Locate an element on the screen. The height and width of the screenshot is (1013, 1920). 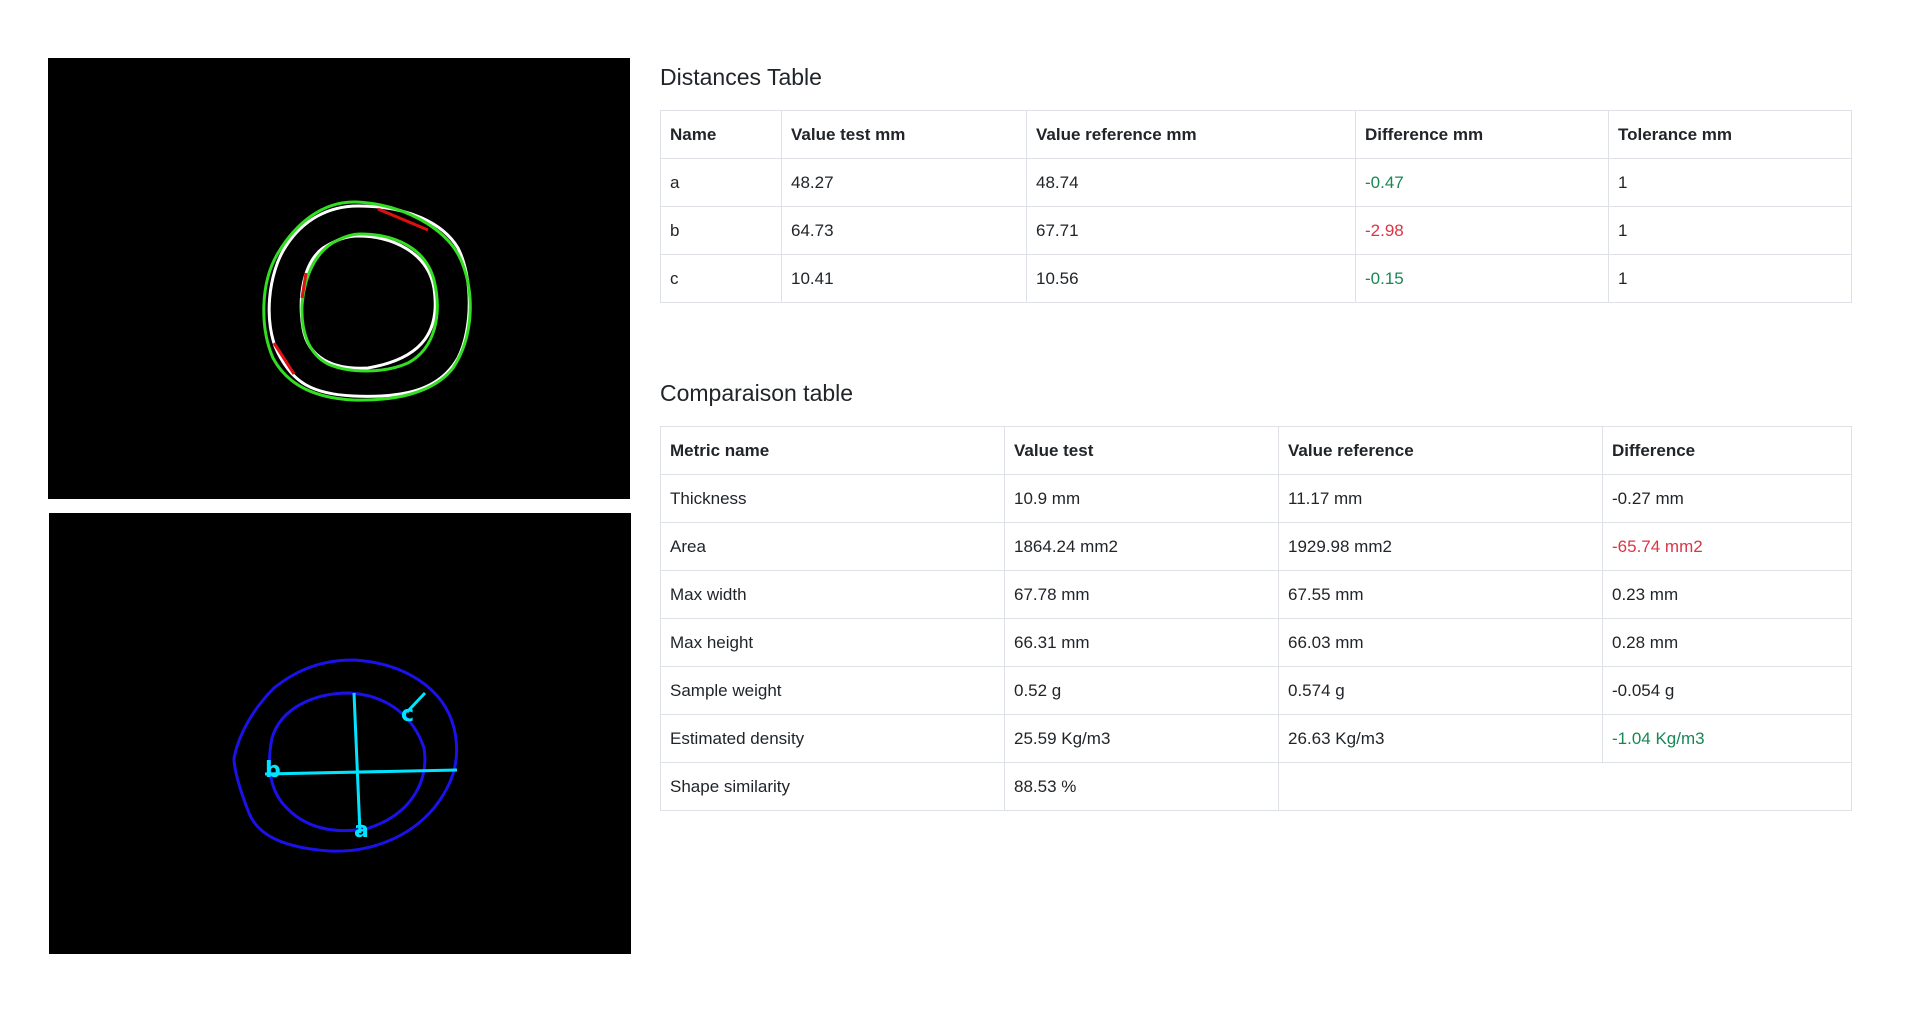
difference-cell: -0.27 mm is located at coordinates (1727, 498).